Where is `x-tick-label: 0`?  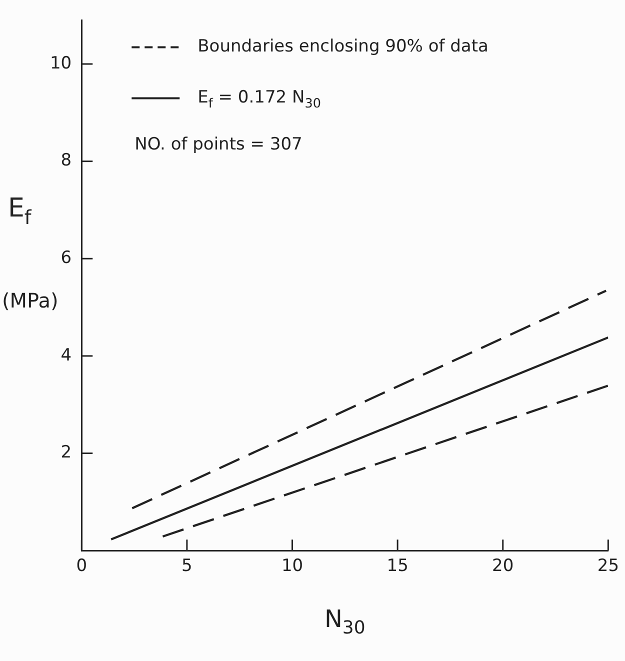
x-tick-label: 0 is located at coordinates (82, 566).